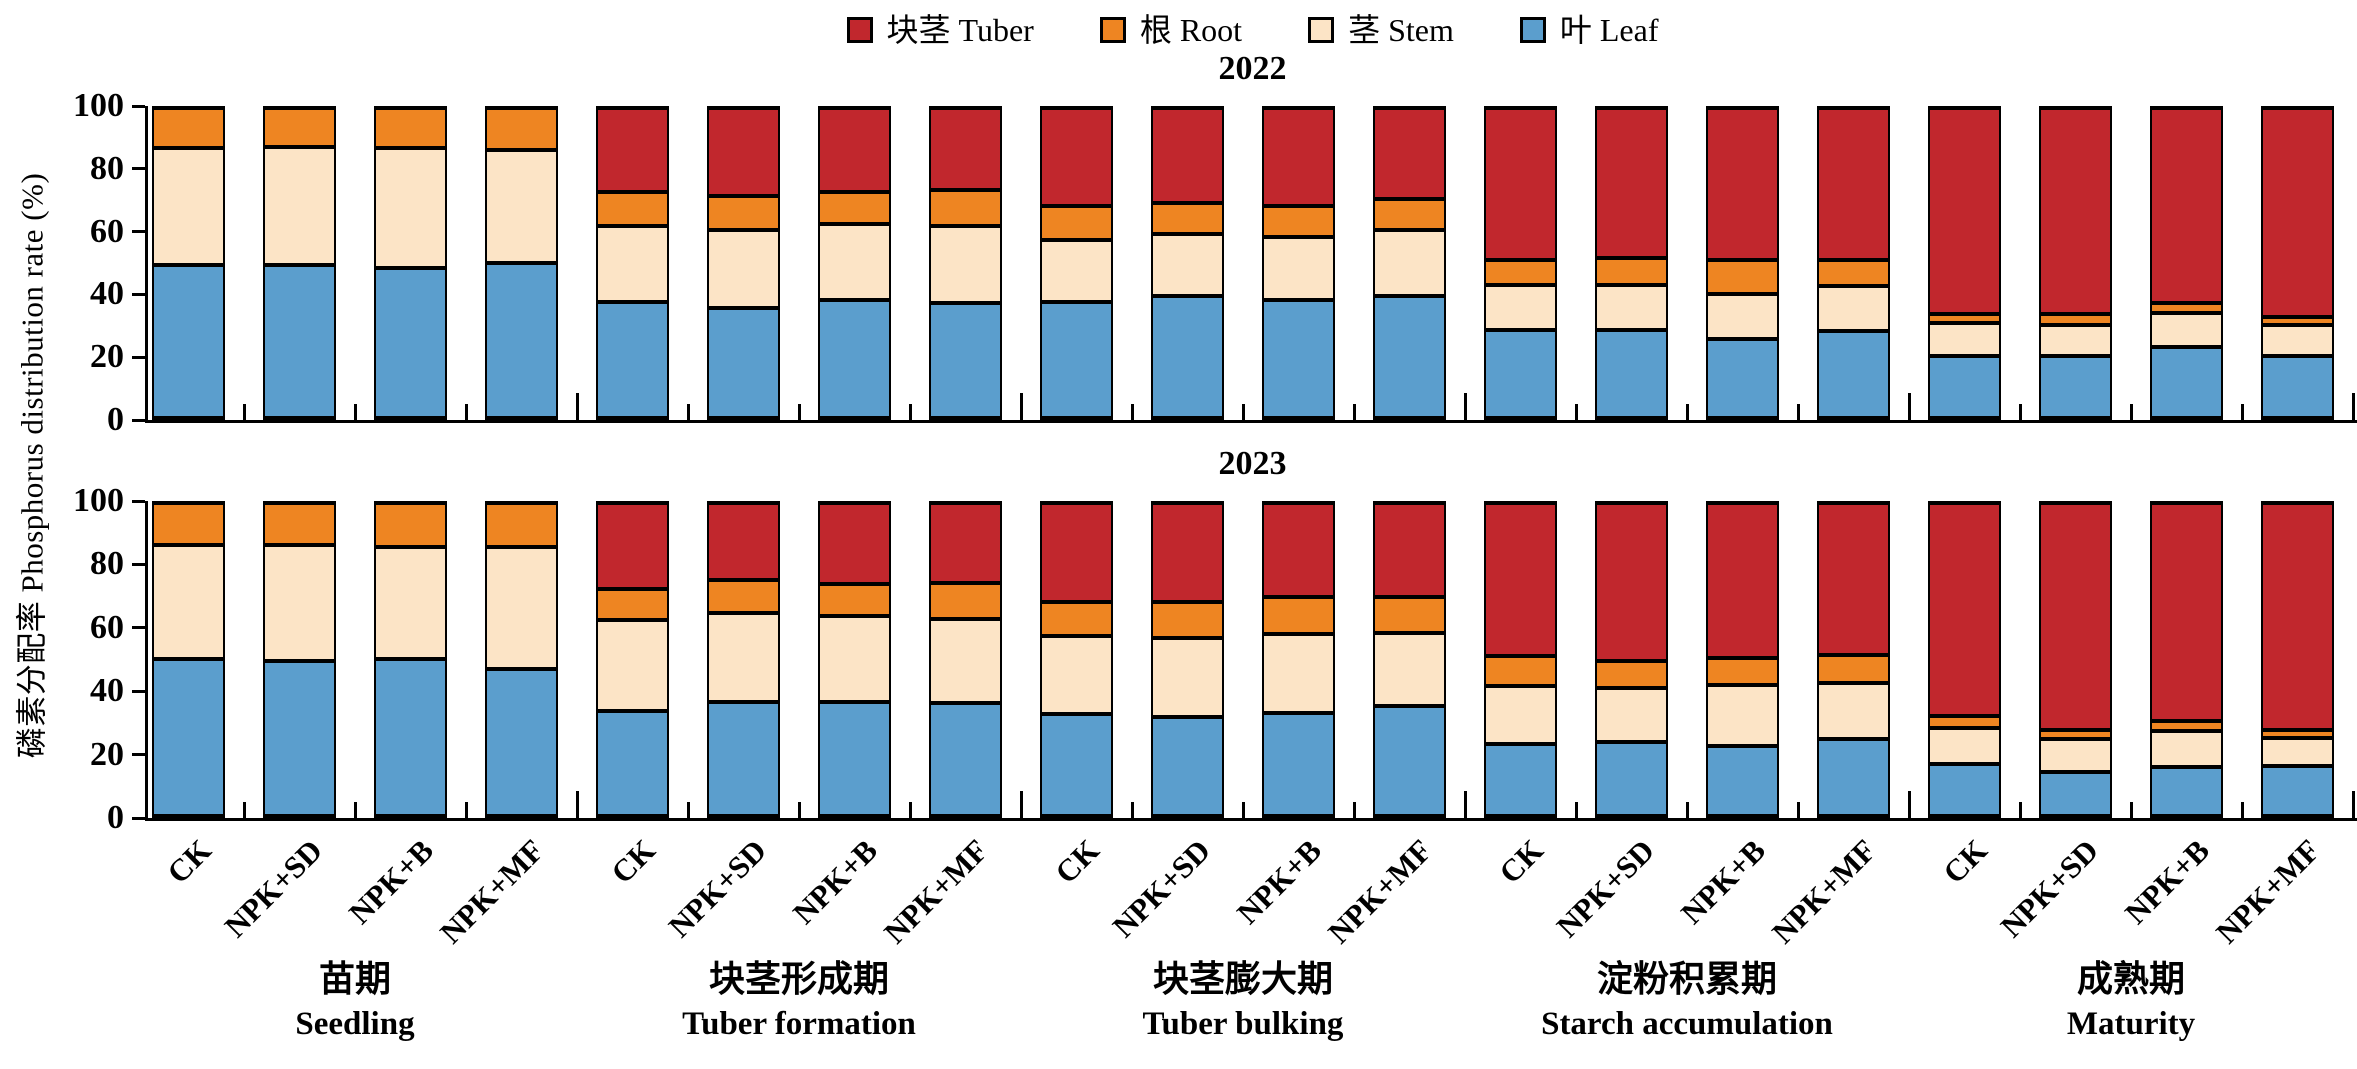 The width and height of the screenshot is (2357, 1069). What do you see at coordinates (799, 1024) in the screenshot?
I see `stage-label-en: Tuber formation` at bounding box center [799, 1024].